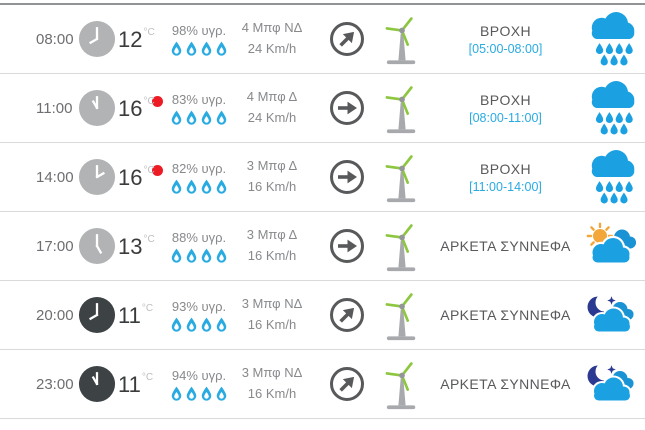  What do you see at coordinates (272, 304) in the screenshot?
I see `wind-beaufort: 3 Μπφ ΝΔ` at bounding box center [272, 304].